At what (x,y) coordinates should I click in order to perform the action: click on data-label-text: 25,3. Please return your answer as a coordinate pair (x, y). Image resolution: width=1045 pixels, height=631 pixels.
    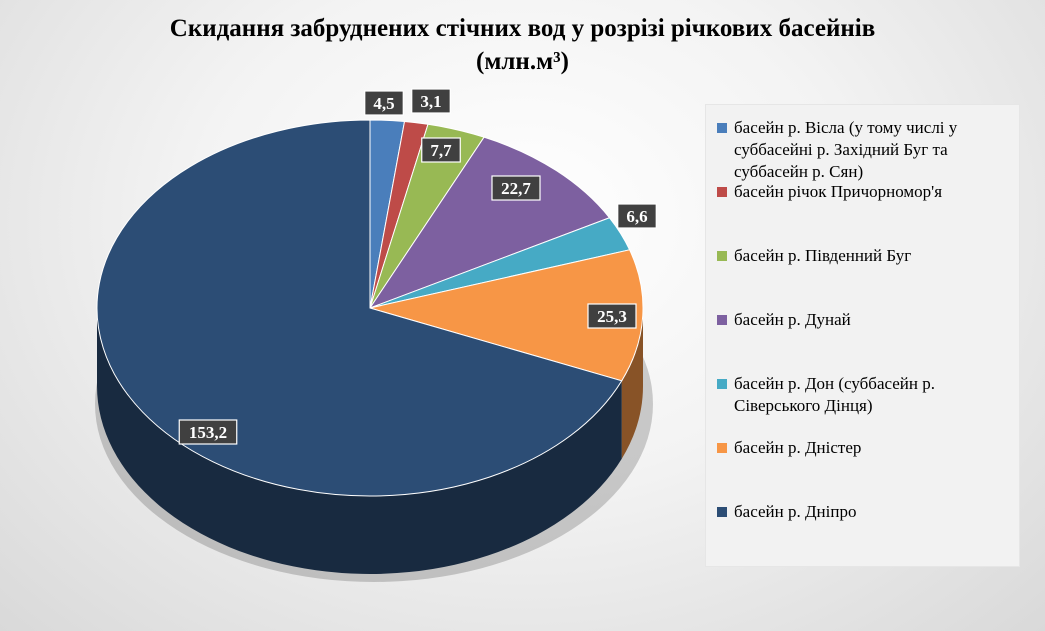
    Looking at the image, I should click on (612, 316).